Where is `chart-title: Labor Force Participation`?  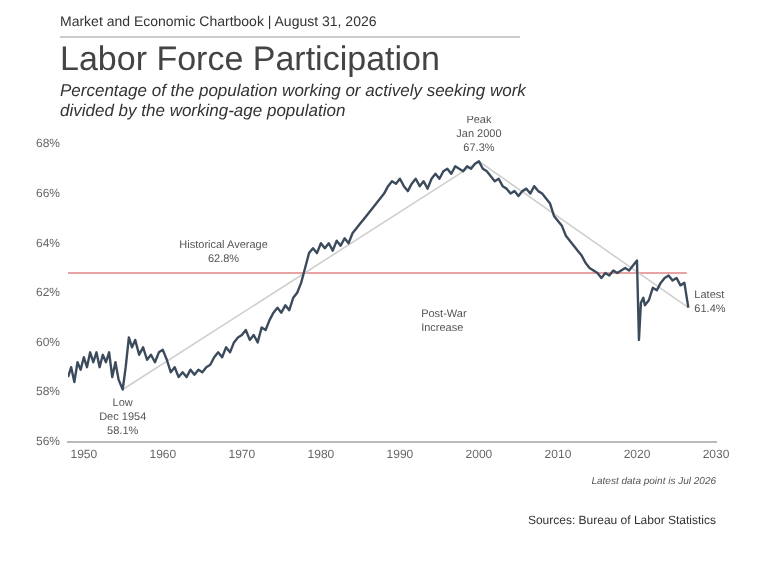
chart-title: Labor Force Participation is located at coordinates (250, 60).